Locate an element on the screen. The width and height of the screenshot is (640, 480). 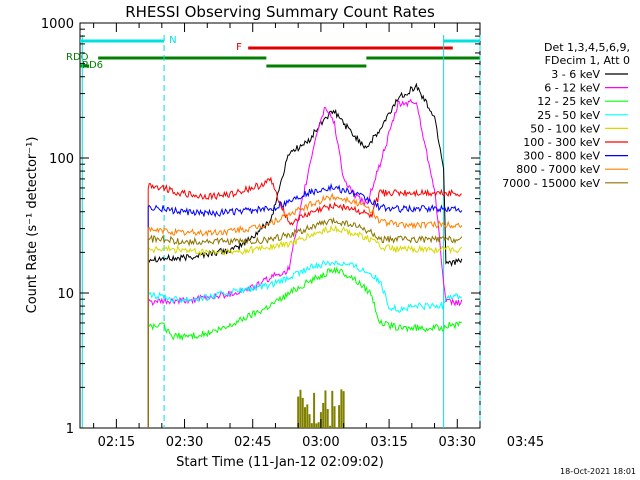
legend-label-6-12-kev: 6 - 12 keV is located at coordinates (572, 88).